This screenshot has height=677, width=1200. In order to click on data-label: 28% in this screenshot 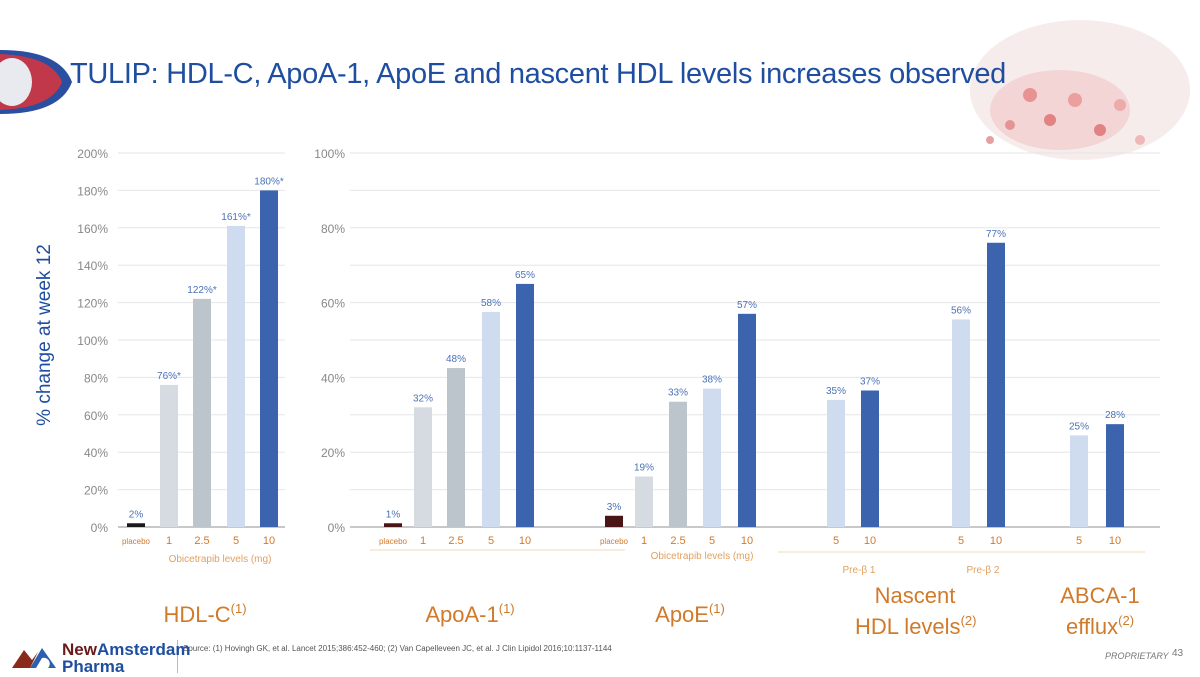, I will do `click(1115, 415)`.